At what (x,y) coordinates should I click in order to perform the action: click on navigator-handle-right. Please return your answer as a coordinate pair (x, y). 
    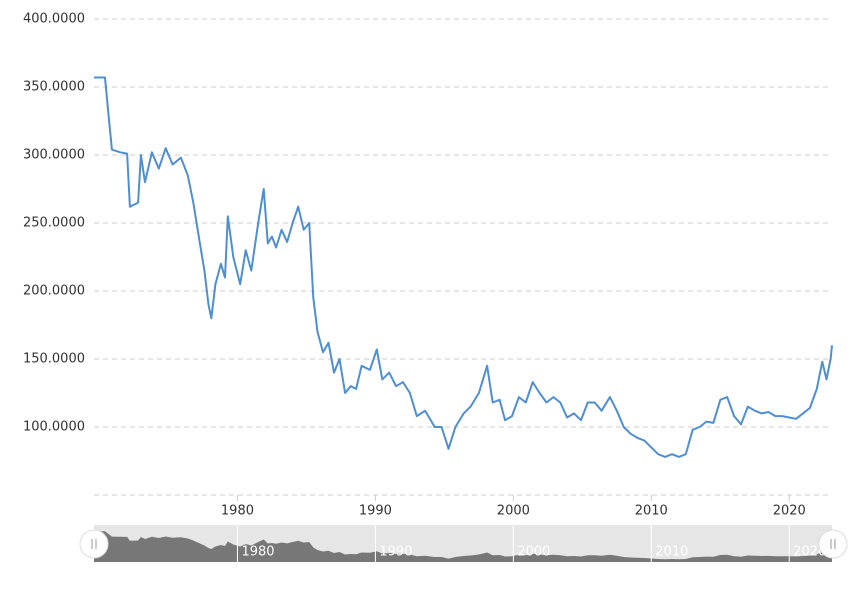
    Looking at the image, I should click on (833, 544).